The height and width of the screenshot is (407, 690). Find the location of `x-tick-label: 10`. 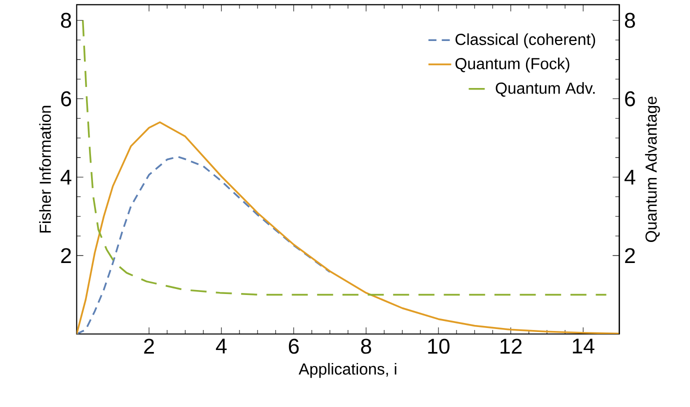

x-tick-label: 10 is located at coordinates (439, 346).